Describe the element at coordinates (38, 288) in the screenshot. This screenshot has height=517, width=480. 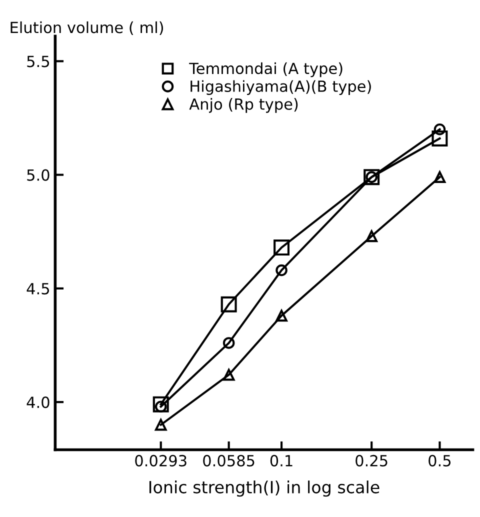
I see `y-tick-label: 4.5` at that location.